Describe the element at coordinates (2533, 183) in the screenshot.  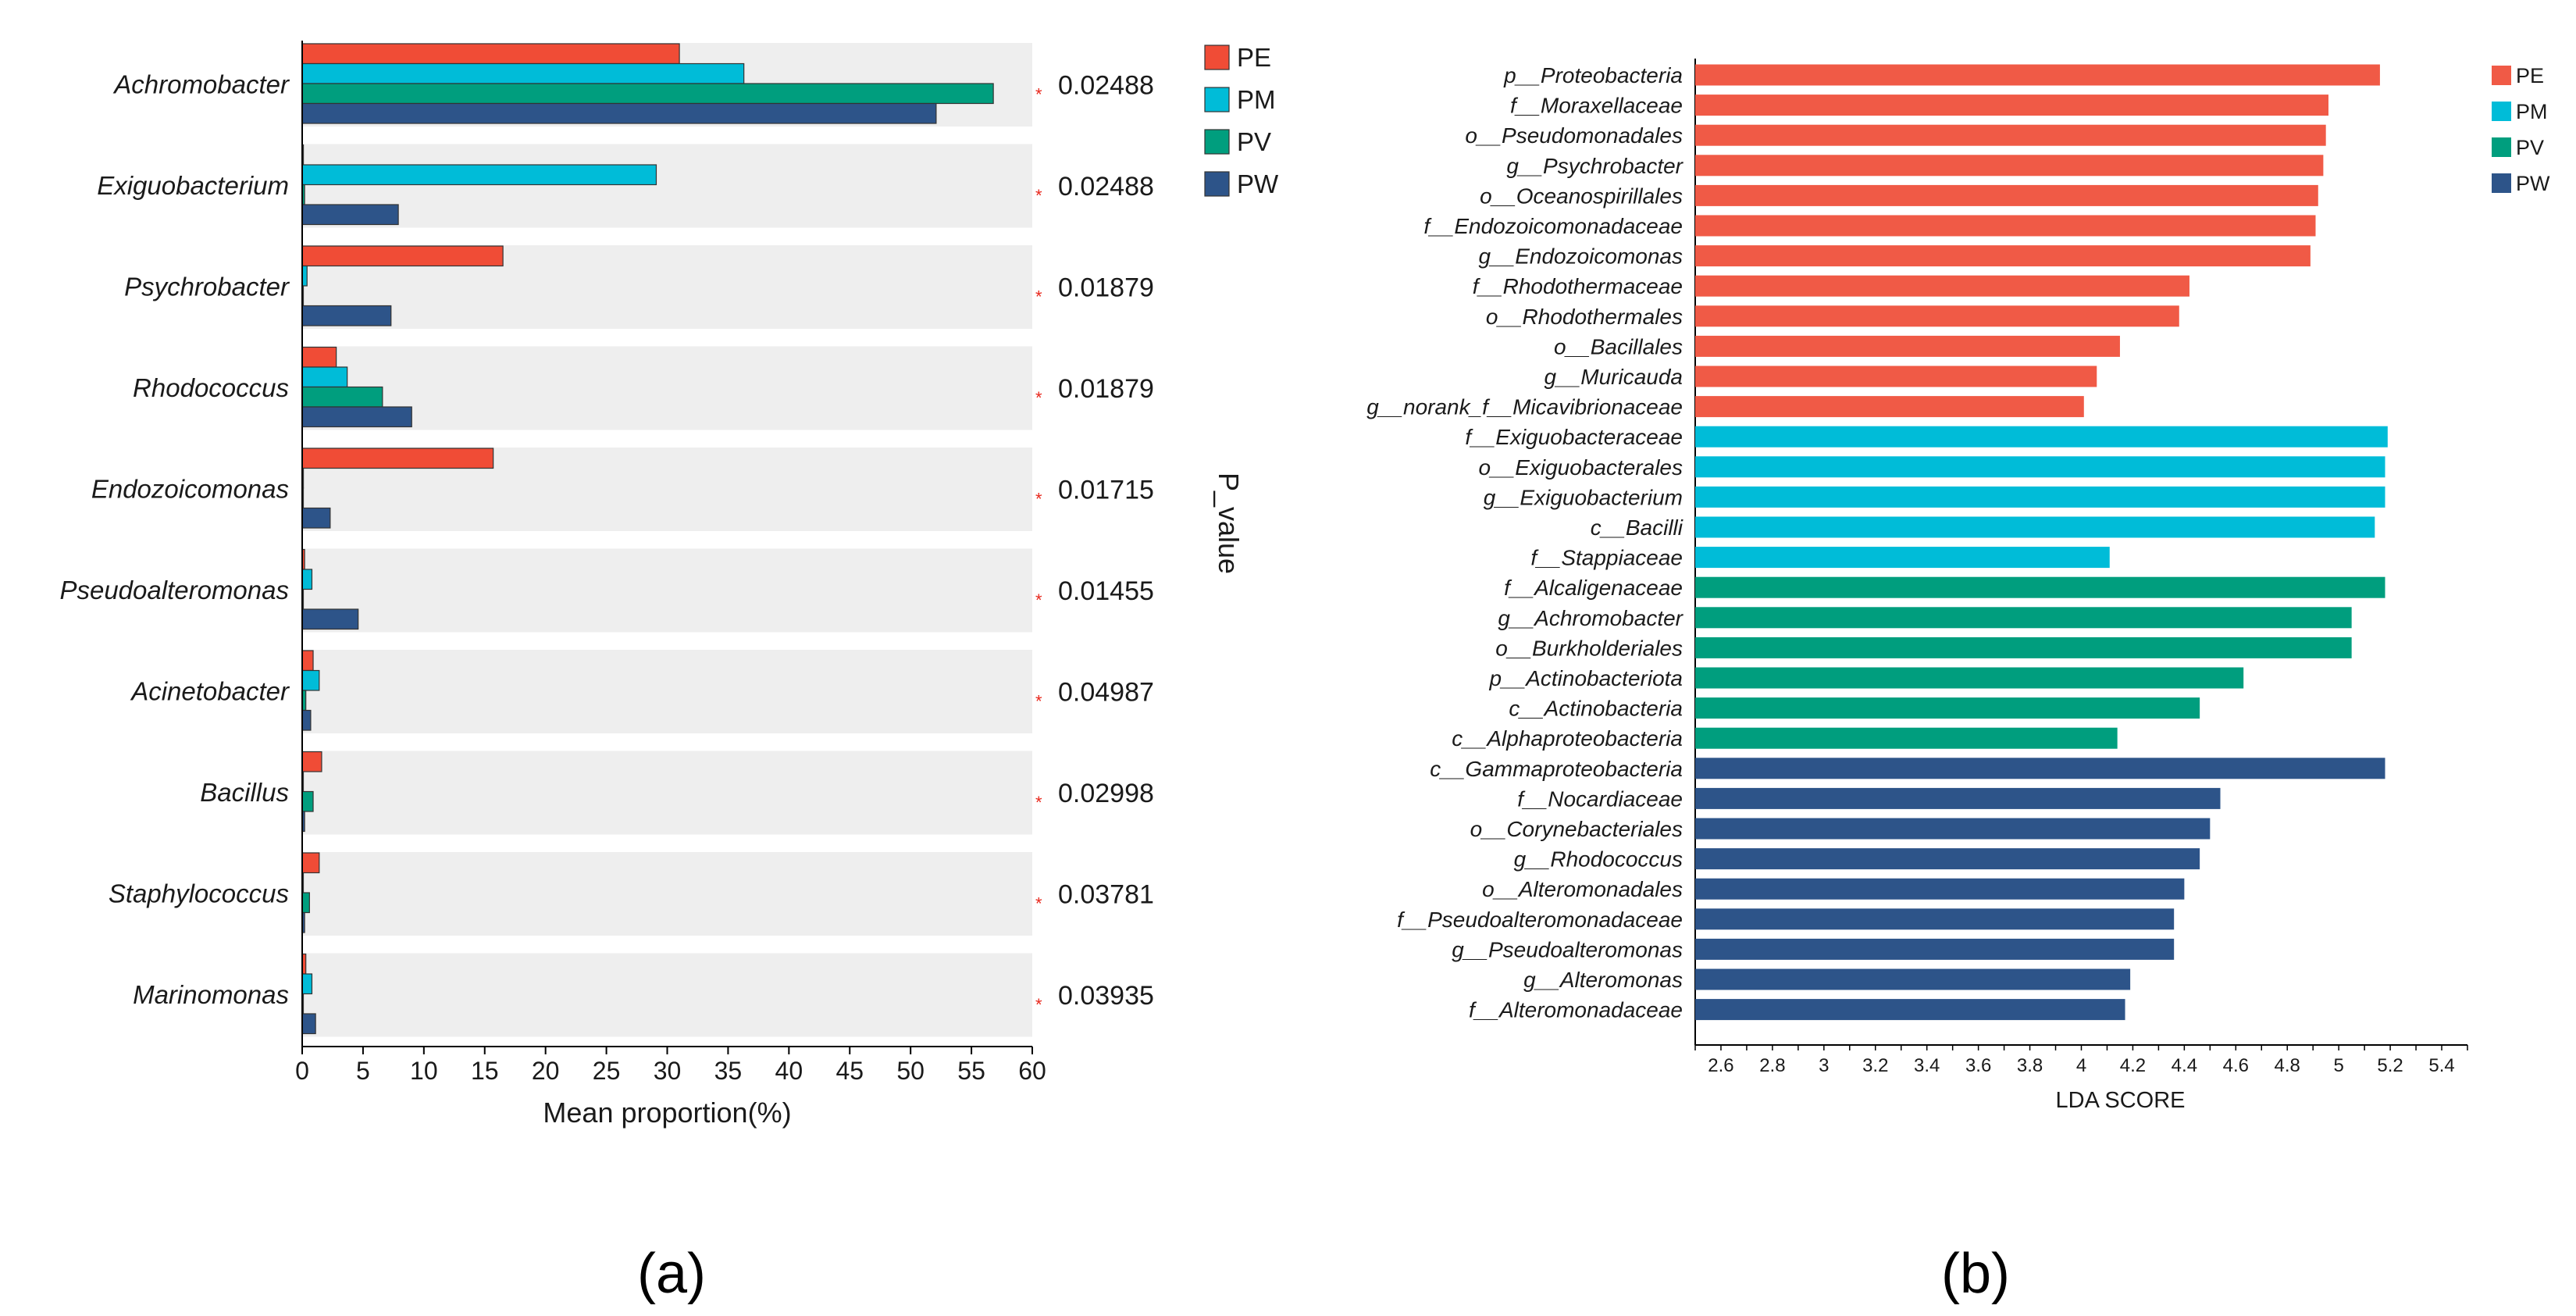
I see `lda-legend-label-pw: PW` at that location.